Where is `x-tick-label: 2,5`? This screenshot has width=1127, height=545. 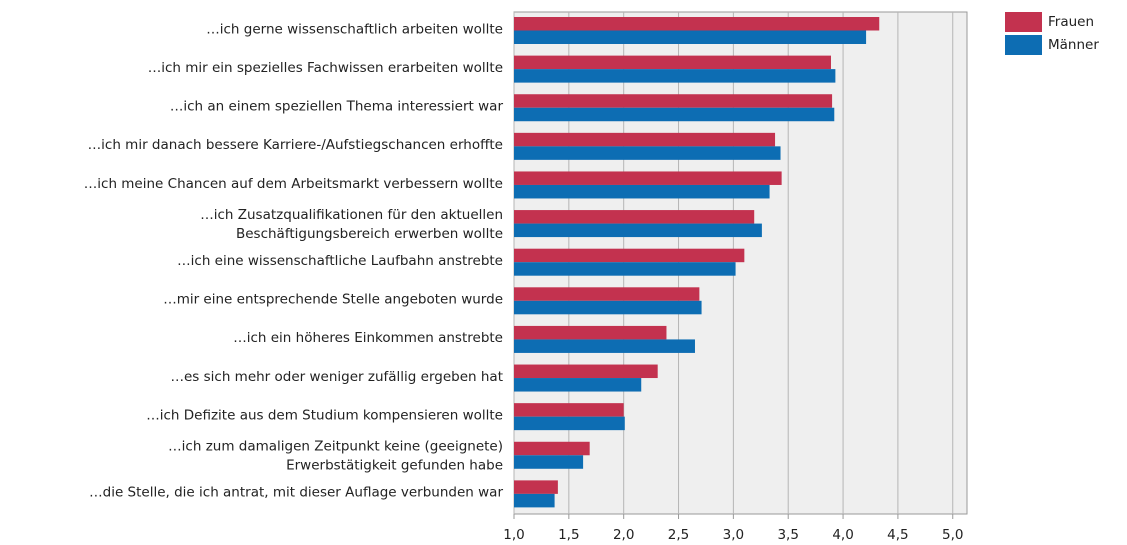 x-tick-label: 2,5 is located at coordinates (678, 535).